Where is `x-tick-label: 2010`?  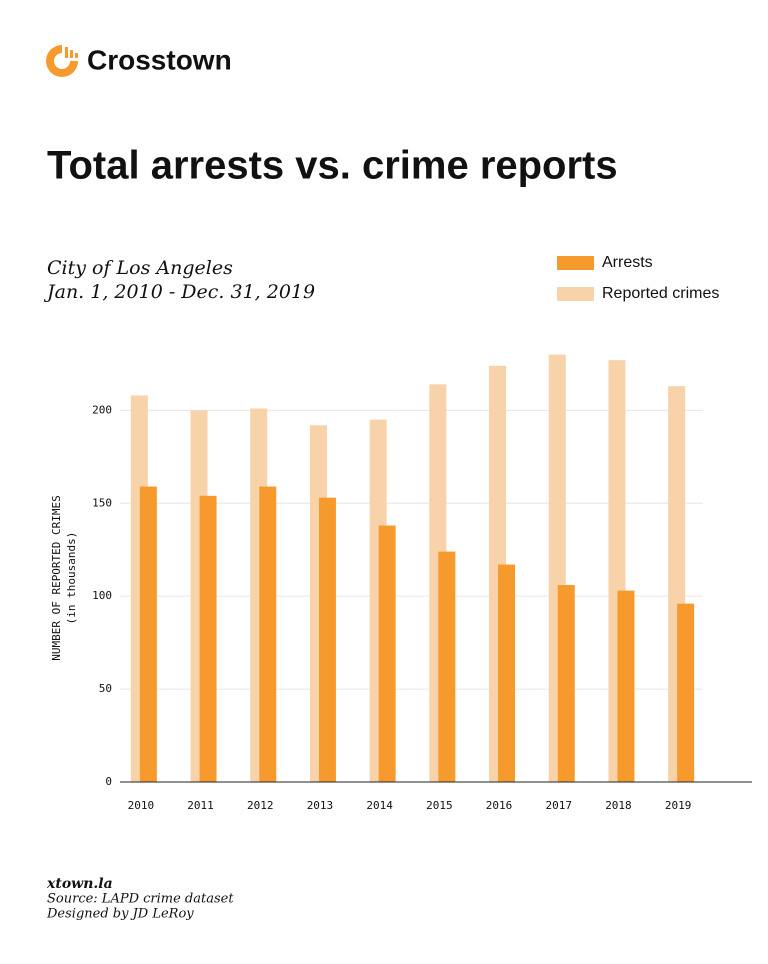
x-tick-label: 2010 is located at coordinates (141, 805).